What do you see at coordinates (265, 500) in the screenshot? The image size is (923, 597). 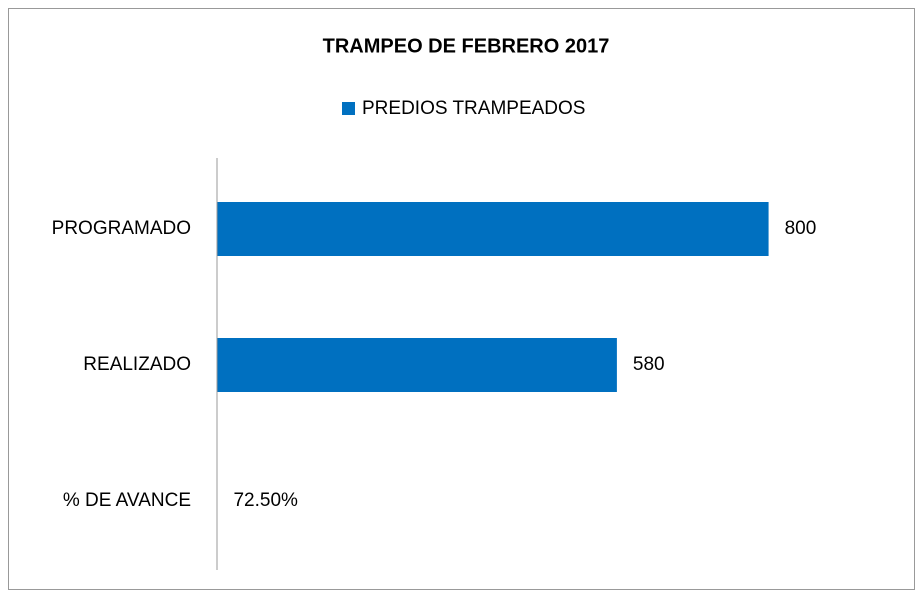 I see `data-label: 72.50%` at bounding box center [265, 500].